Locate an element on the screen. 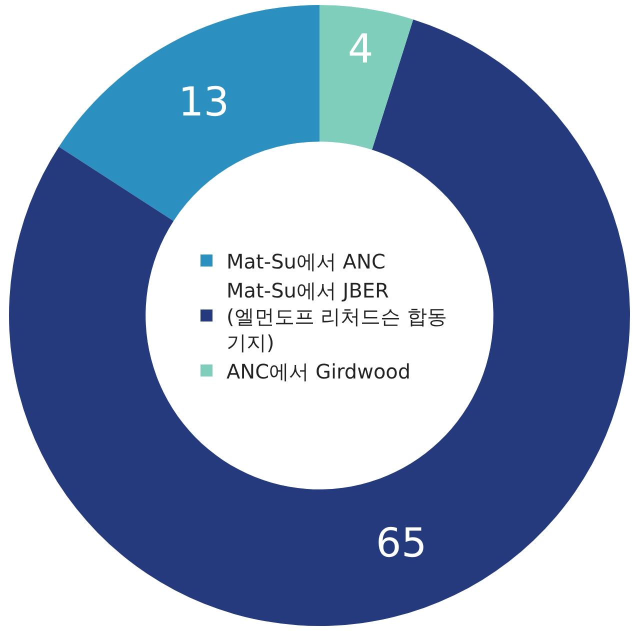 Image resolution: width=639 pixels, height=631 pixels. data-label: 4 is located at coordinates (361, 49).